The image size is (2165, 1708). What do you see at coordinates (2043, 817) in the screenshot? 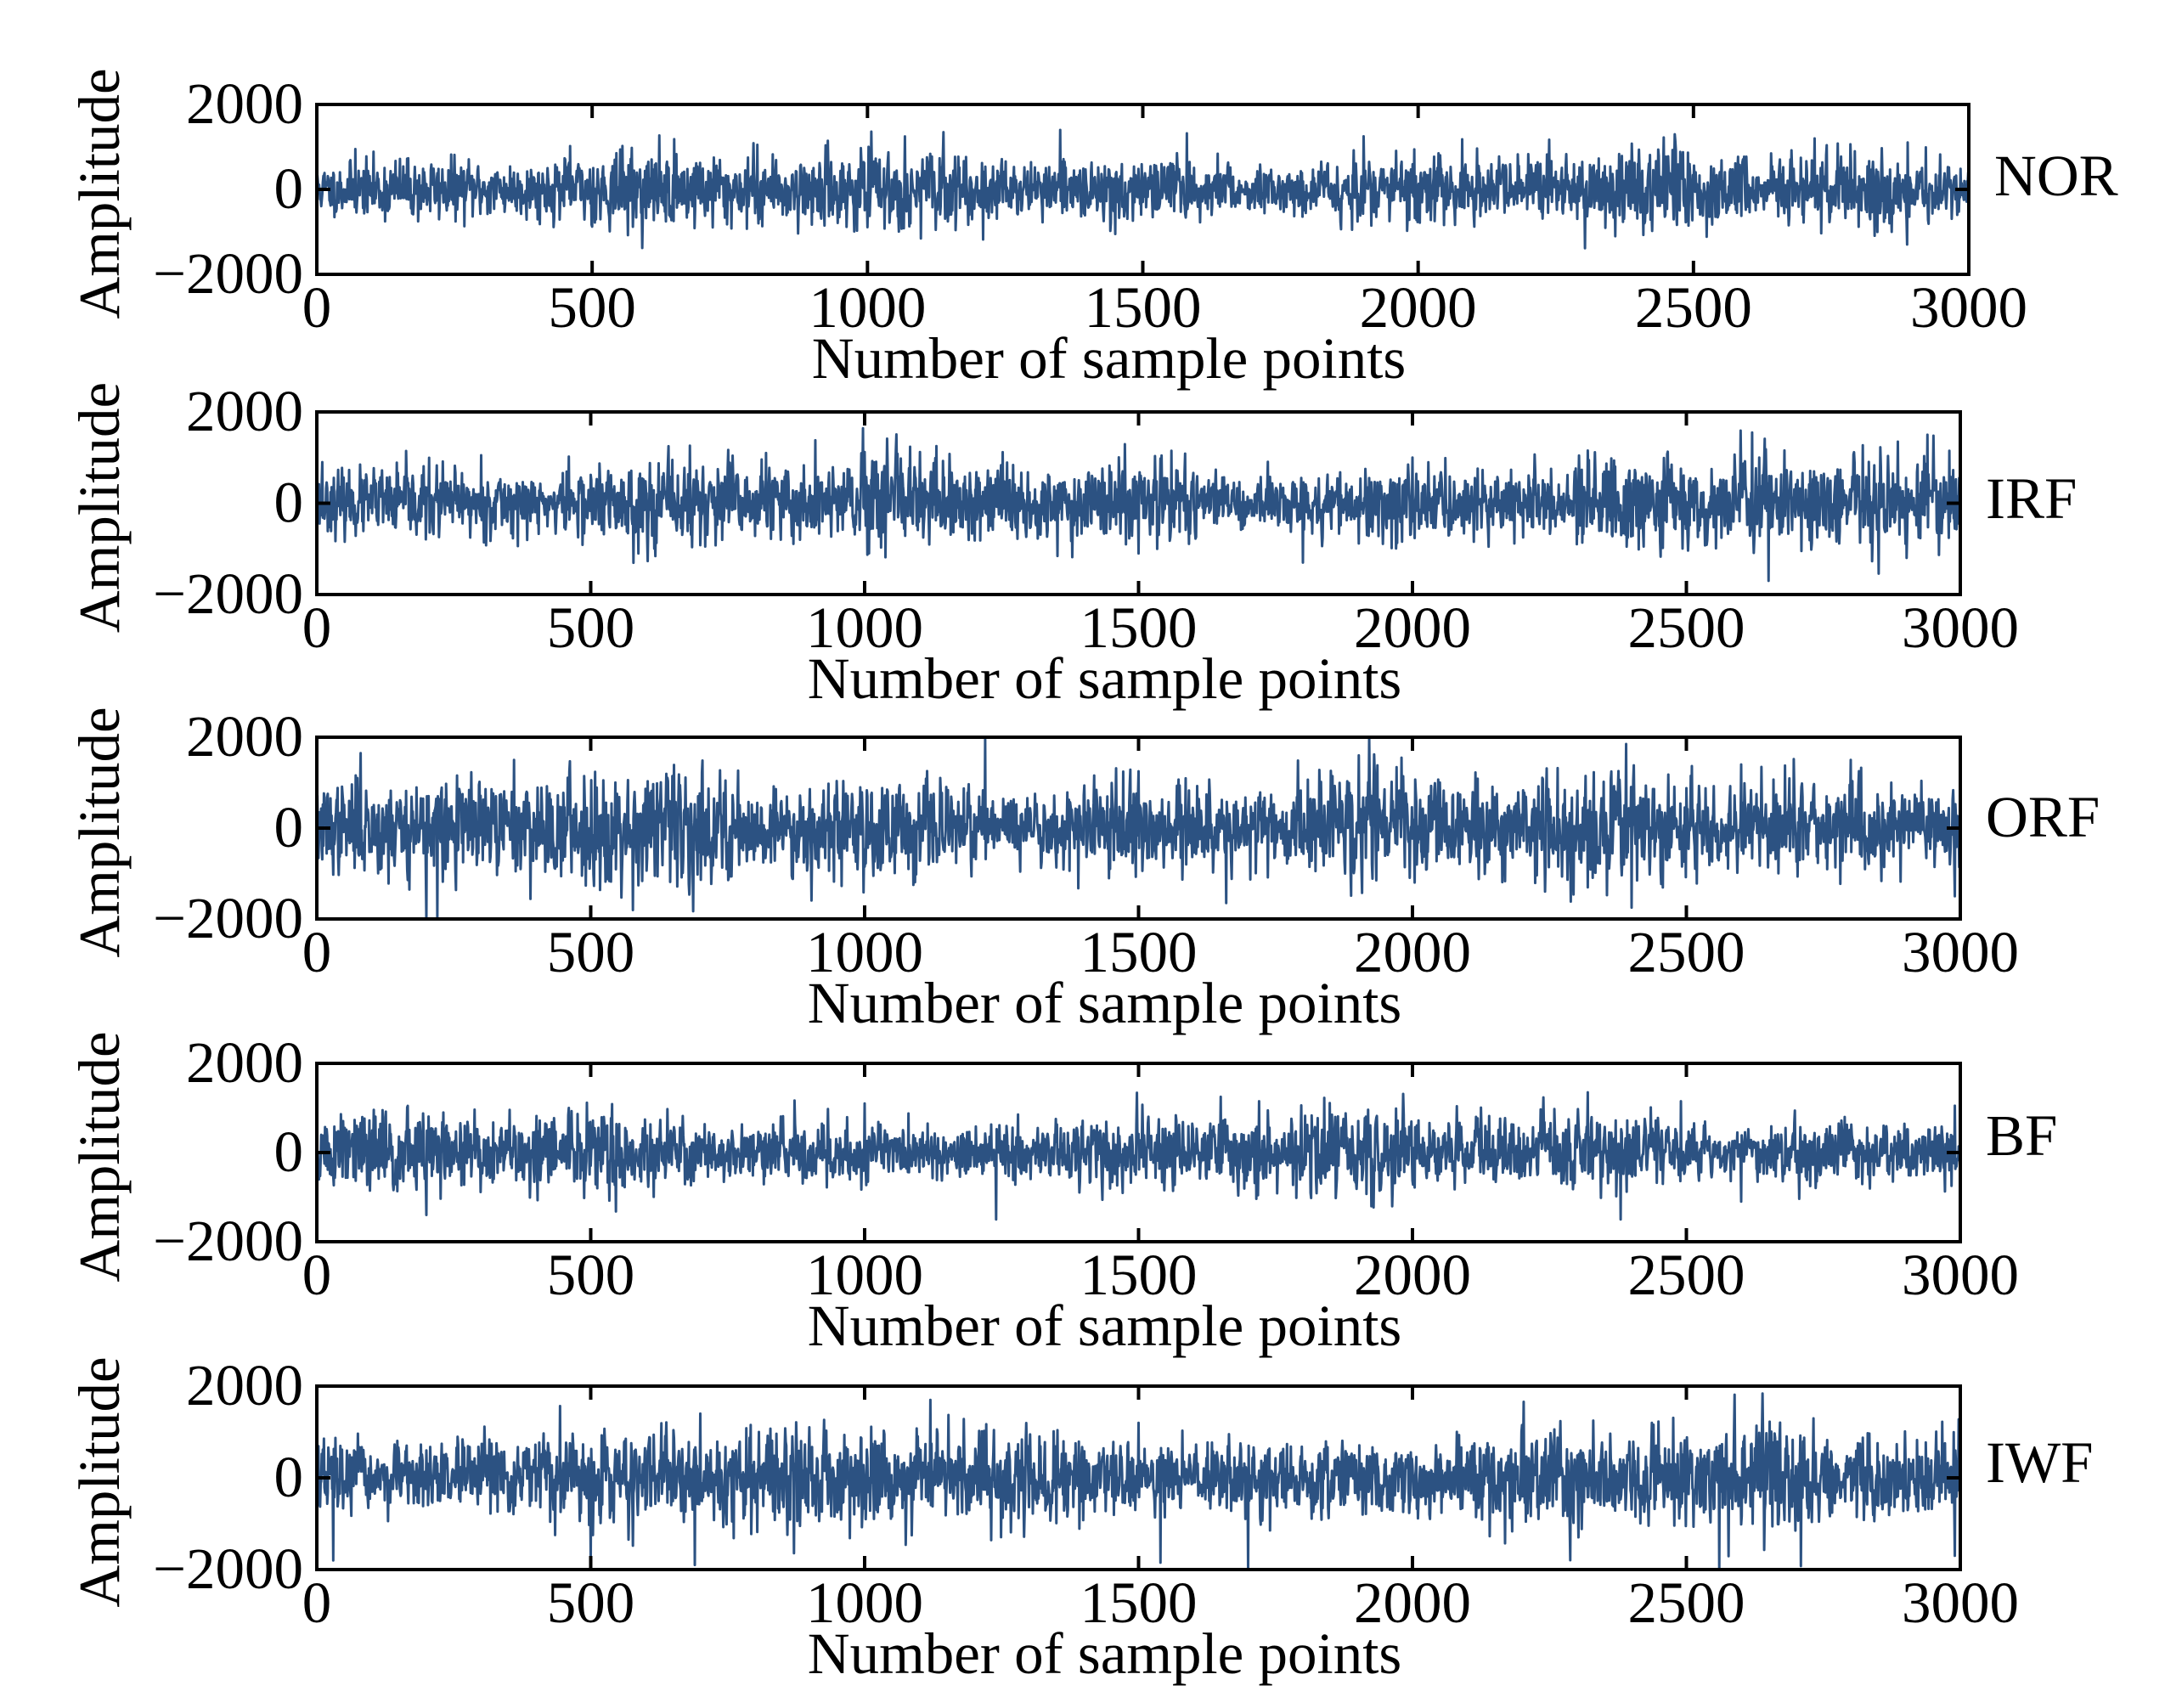
I see `series-label-orf: ORF` at bounding box center [2043, 817].